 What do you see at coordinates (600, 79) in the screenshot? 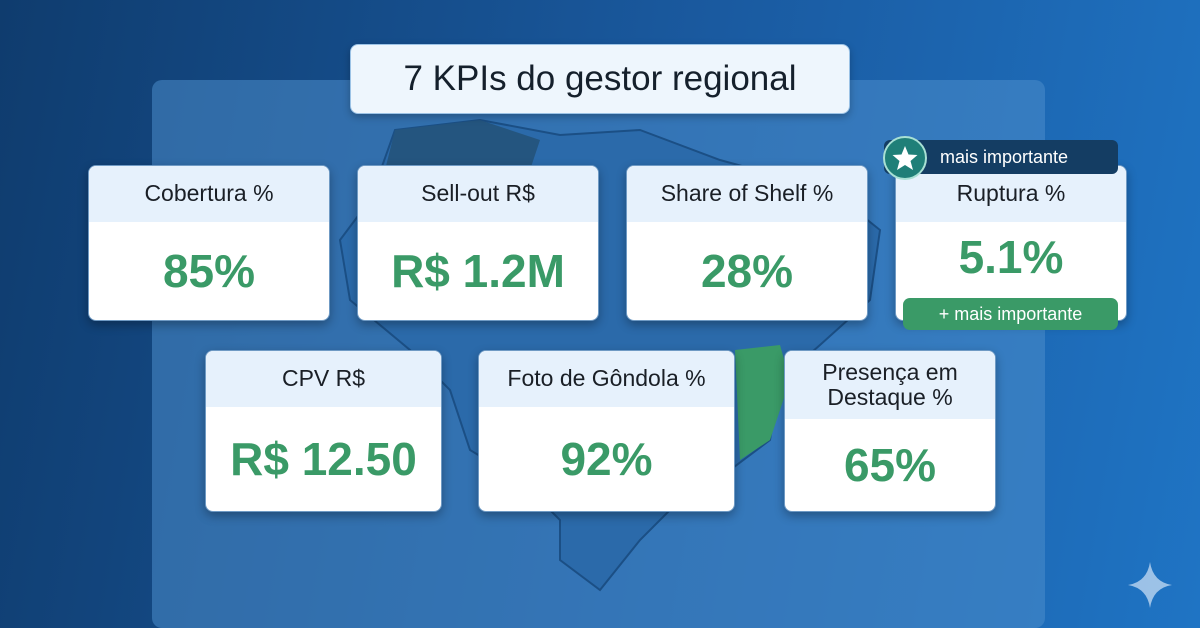
I see `title: 7 KPIs do gestor regional` at bounding box center [600, 79].